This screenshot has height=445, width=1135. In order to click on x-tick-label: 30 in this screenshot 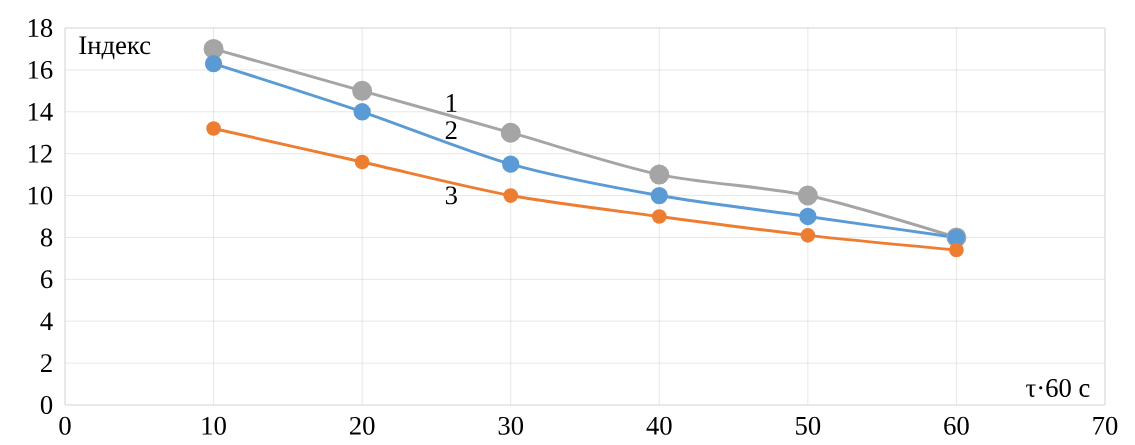, I will do `click(511, 425)`.